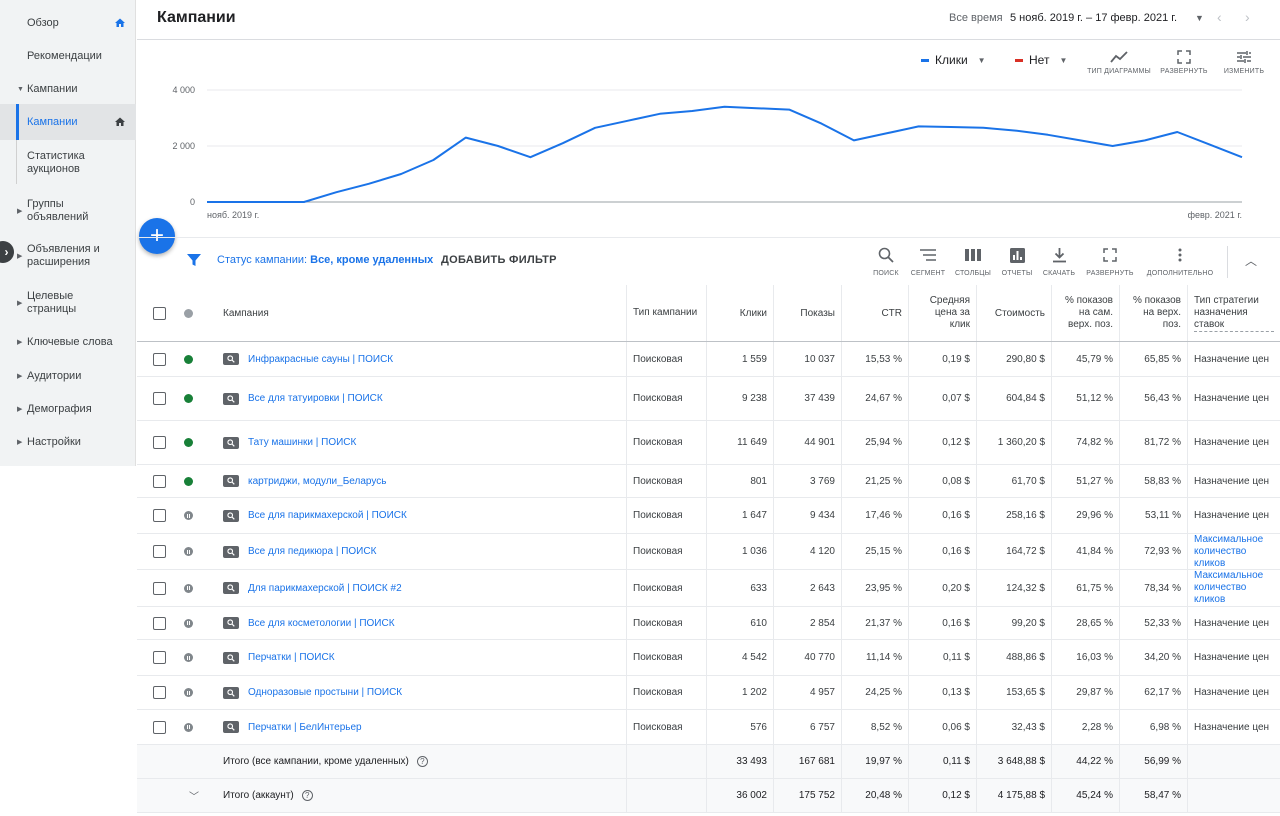  Describe the element at coordinates (1244, 62) in the screenshot. I see `chart-edit-button: ИЗМЕНИТЬ` at that location.